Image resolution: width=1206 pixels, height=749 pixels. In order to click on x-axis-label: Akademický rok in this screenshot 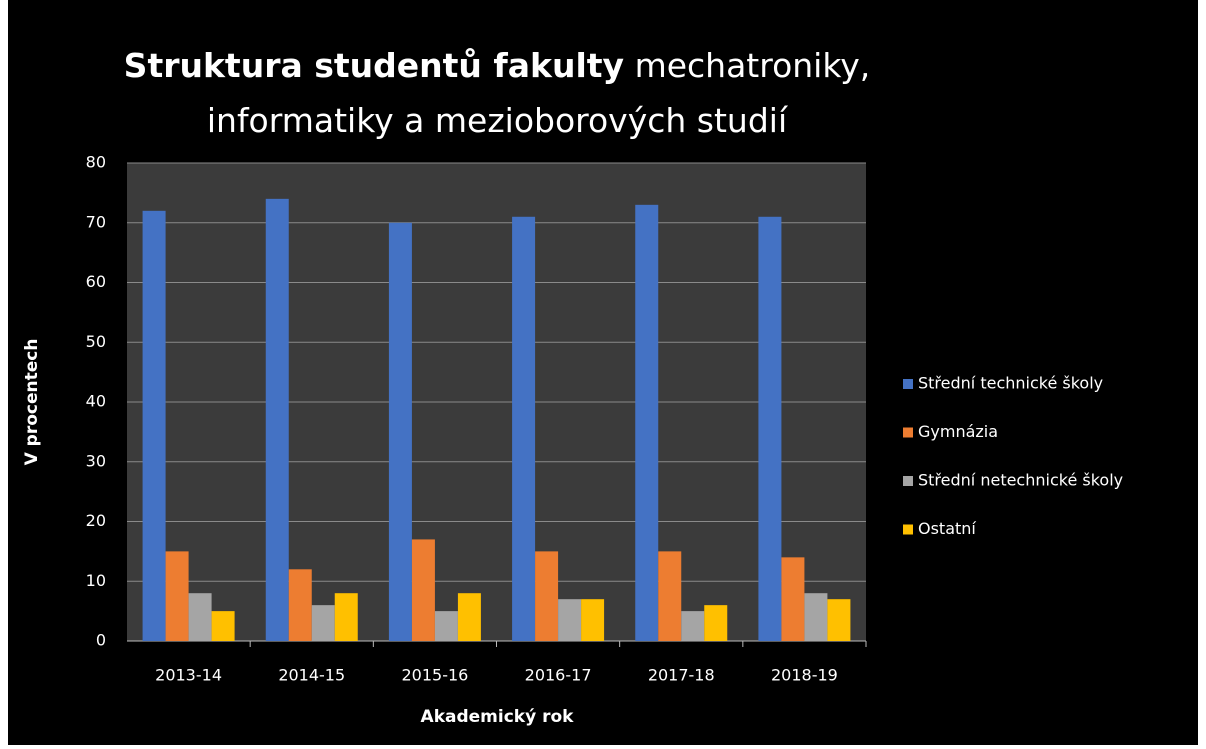, I will do `click(498, 717)`.